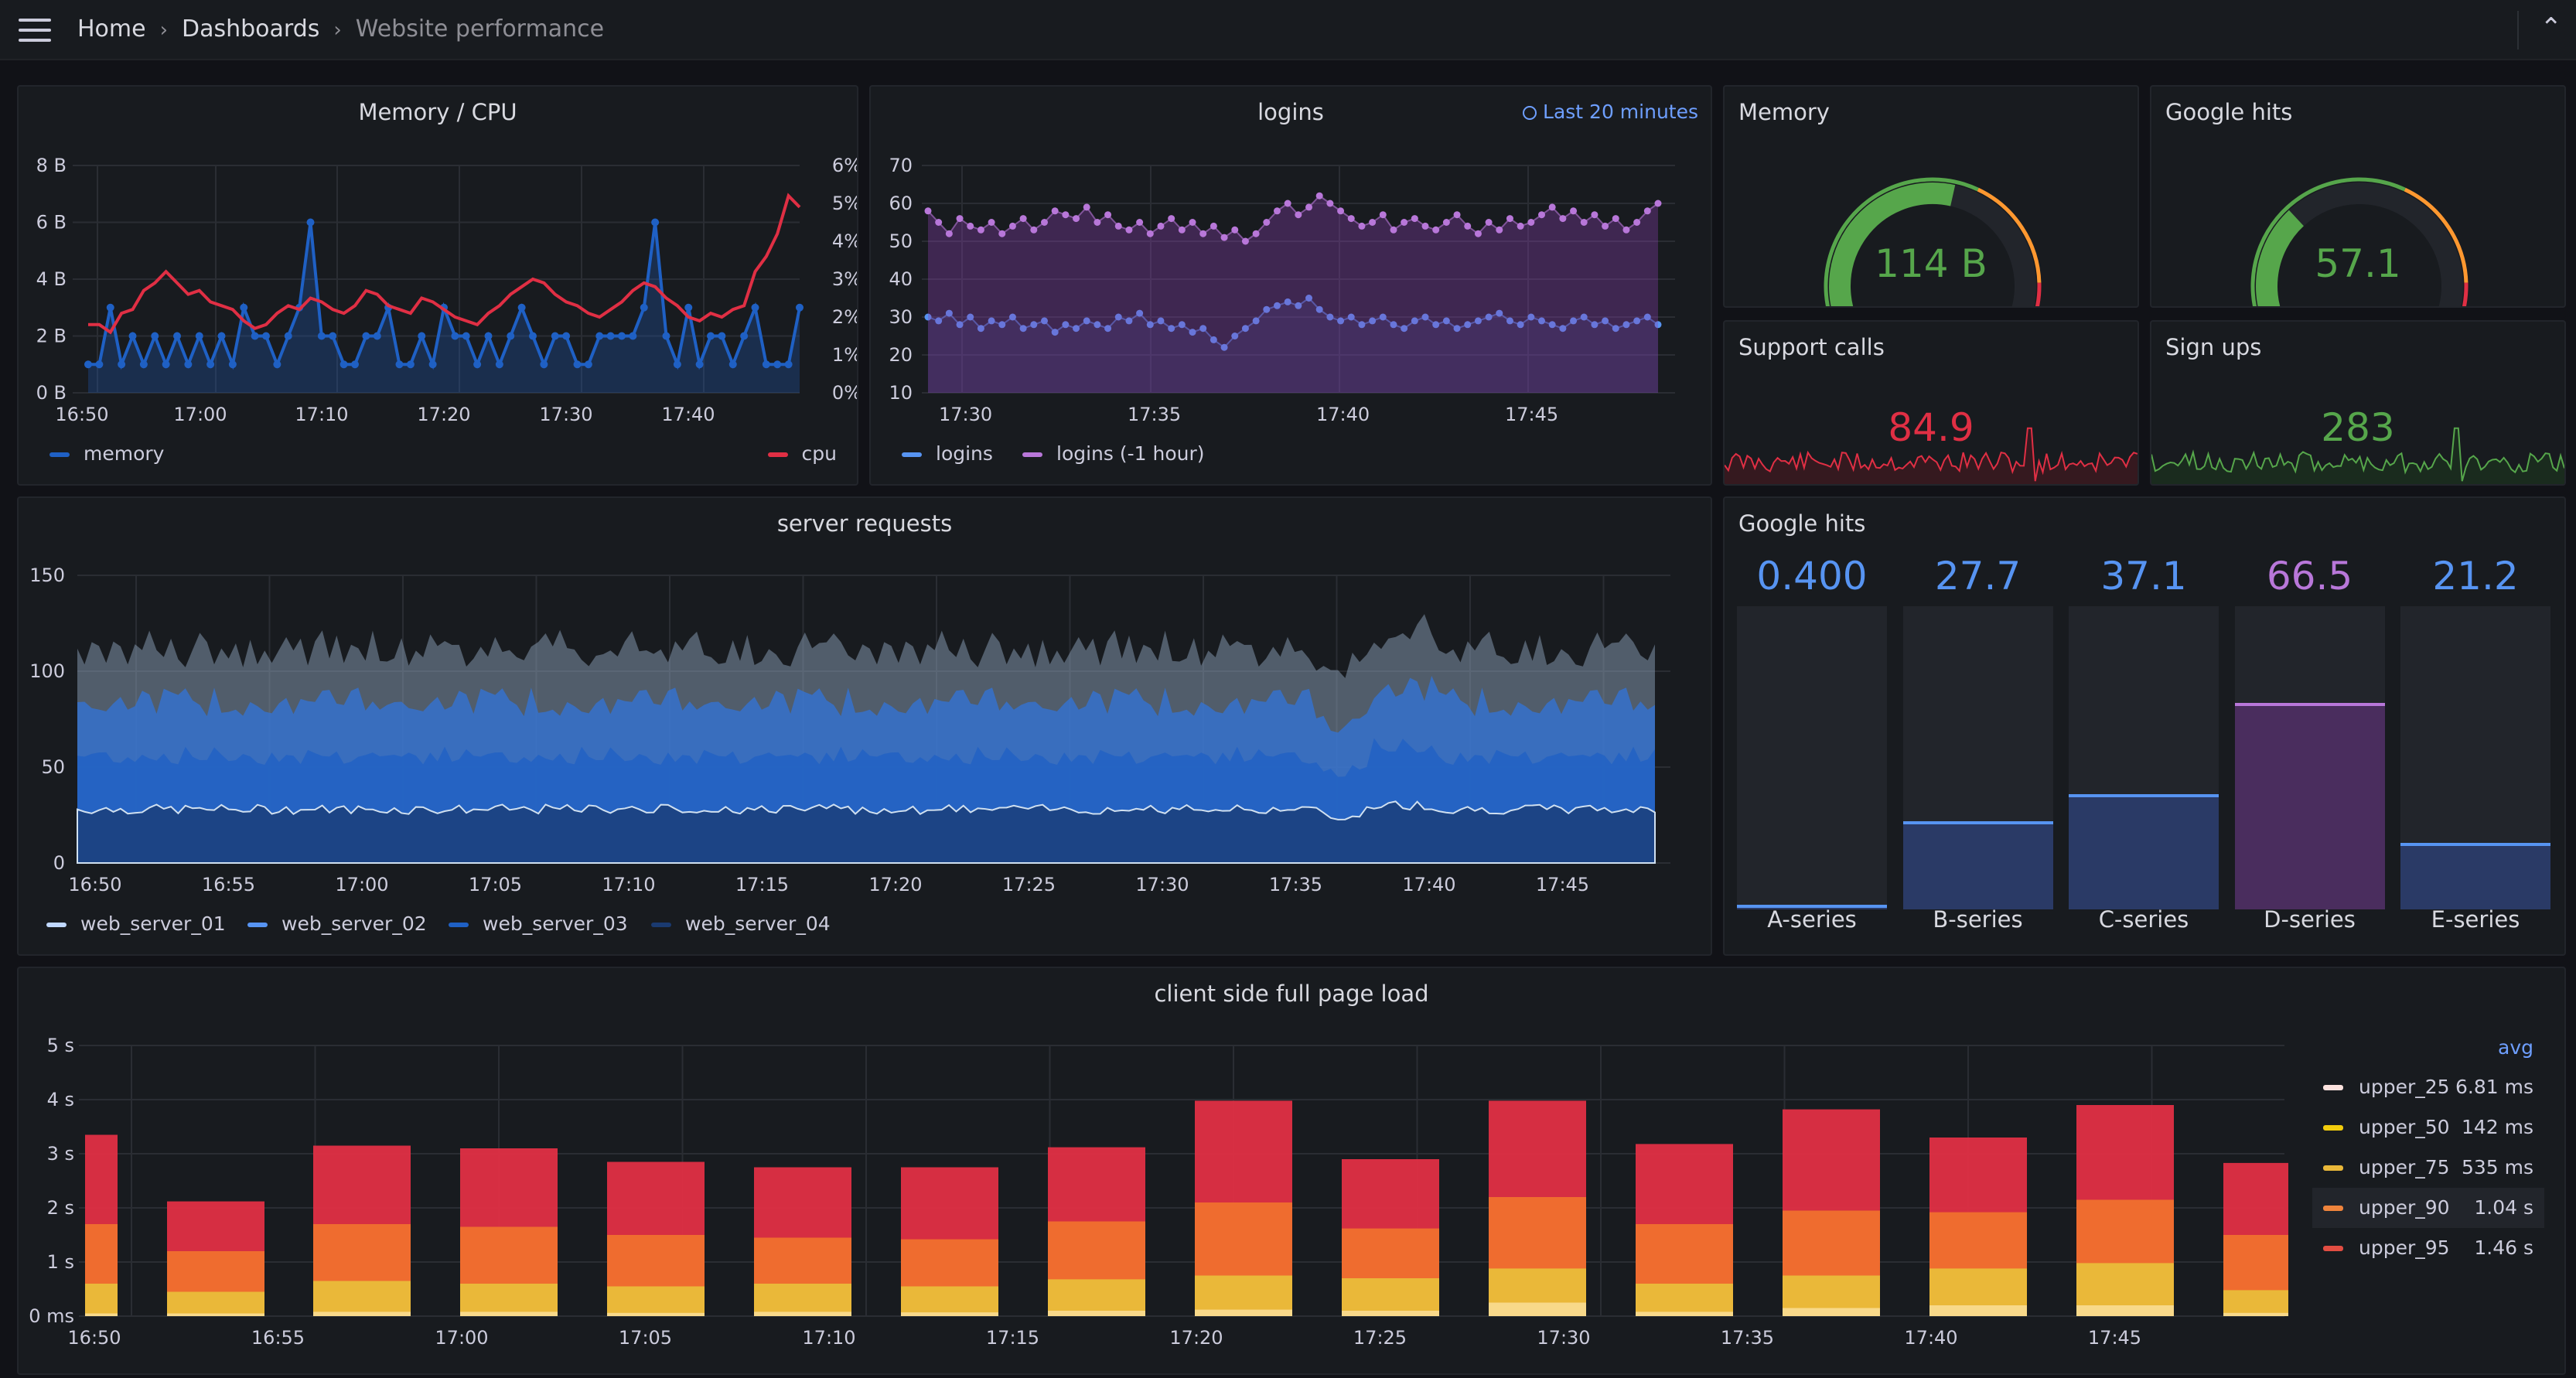  Describe the element at coordinates (2504, 1207) in the screenshot. I see `legend-value: 1.04 s` at that location.